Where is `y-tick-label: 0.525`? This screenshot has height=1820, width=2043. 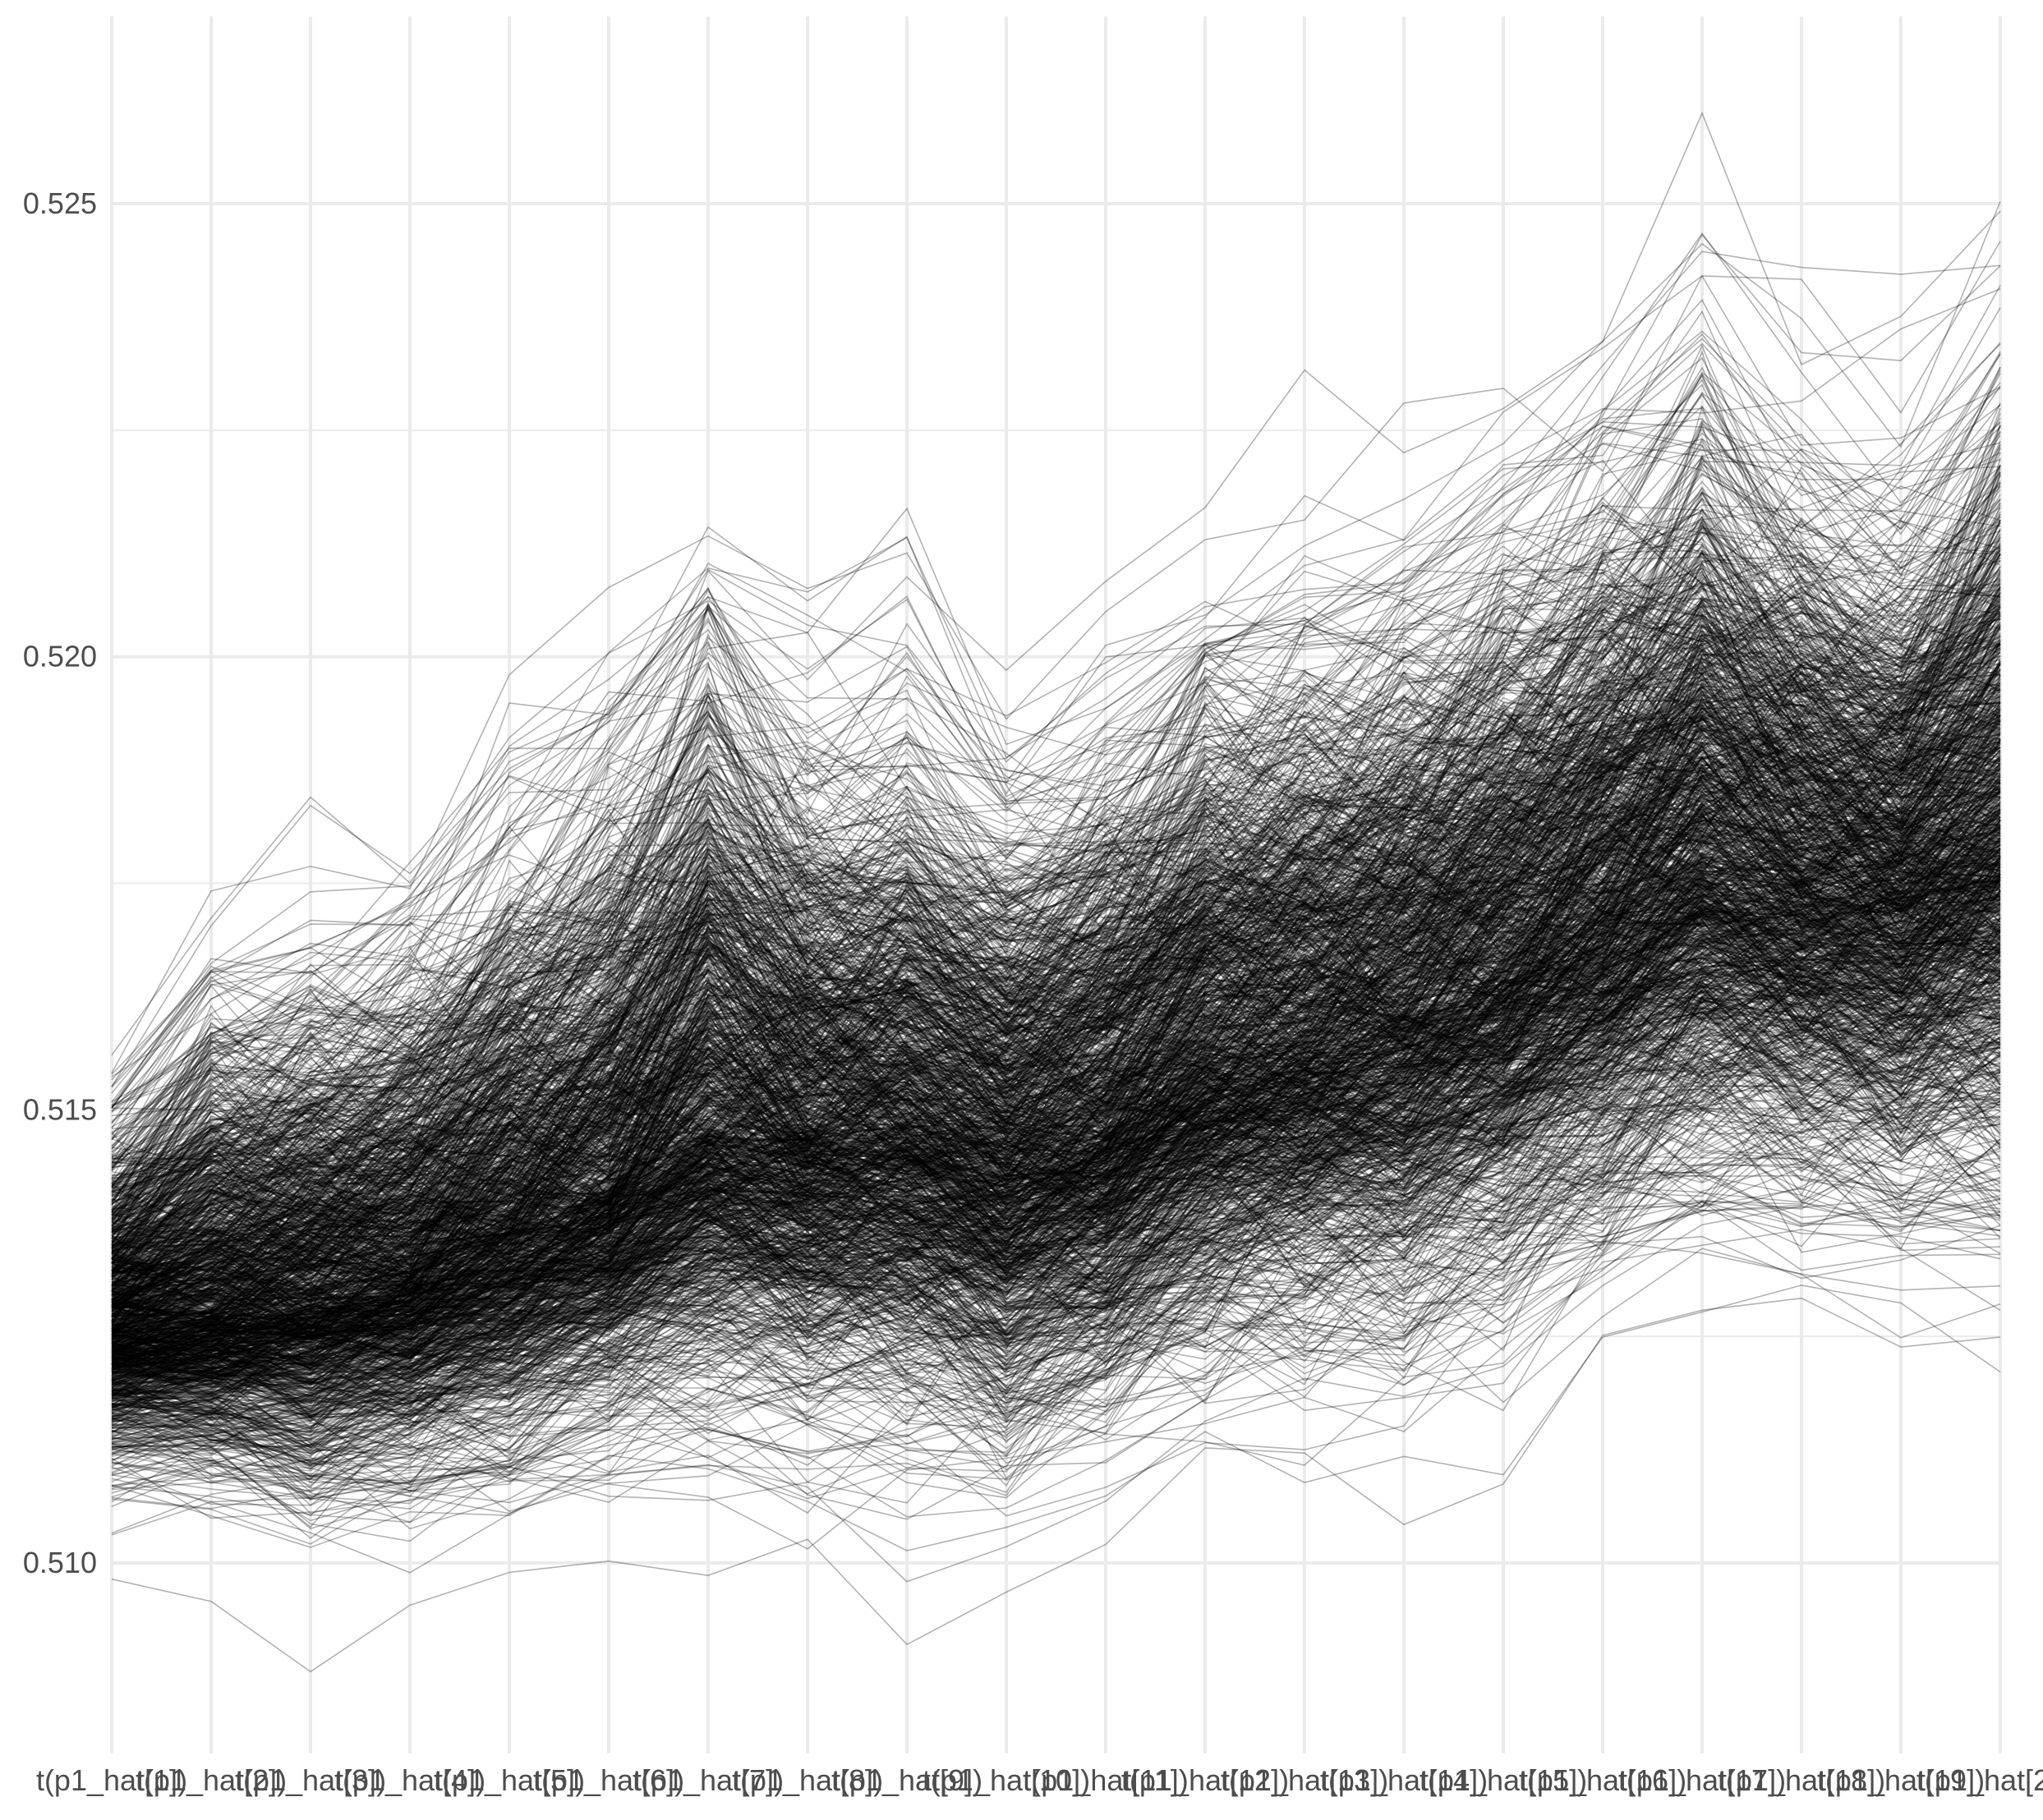
y-tick-label: 0.525 is located at coordinates (60, 203).